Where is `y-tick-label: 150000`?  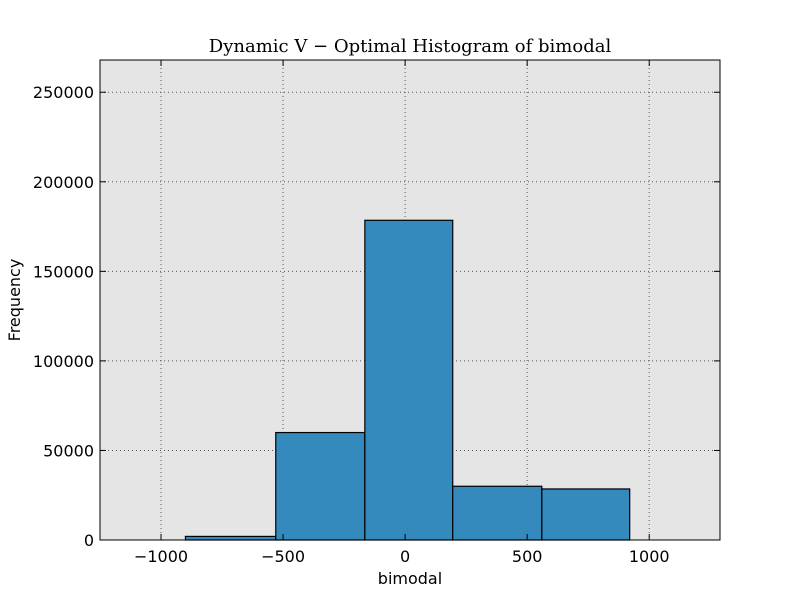
y-tick-label: 150000 is located at coordinates (63, 271).